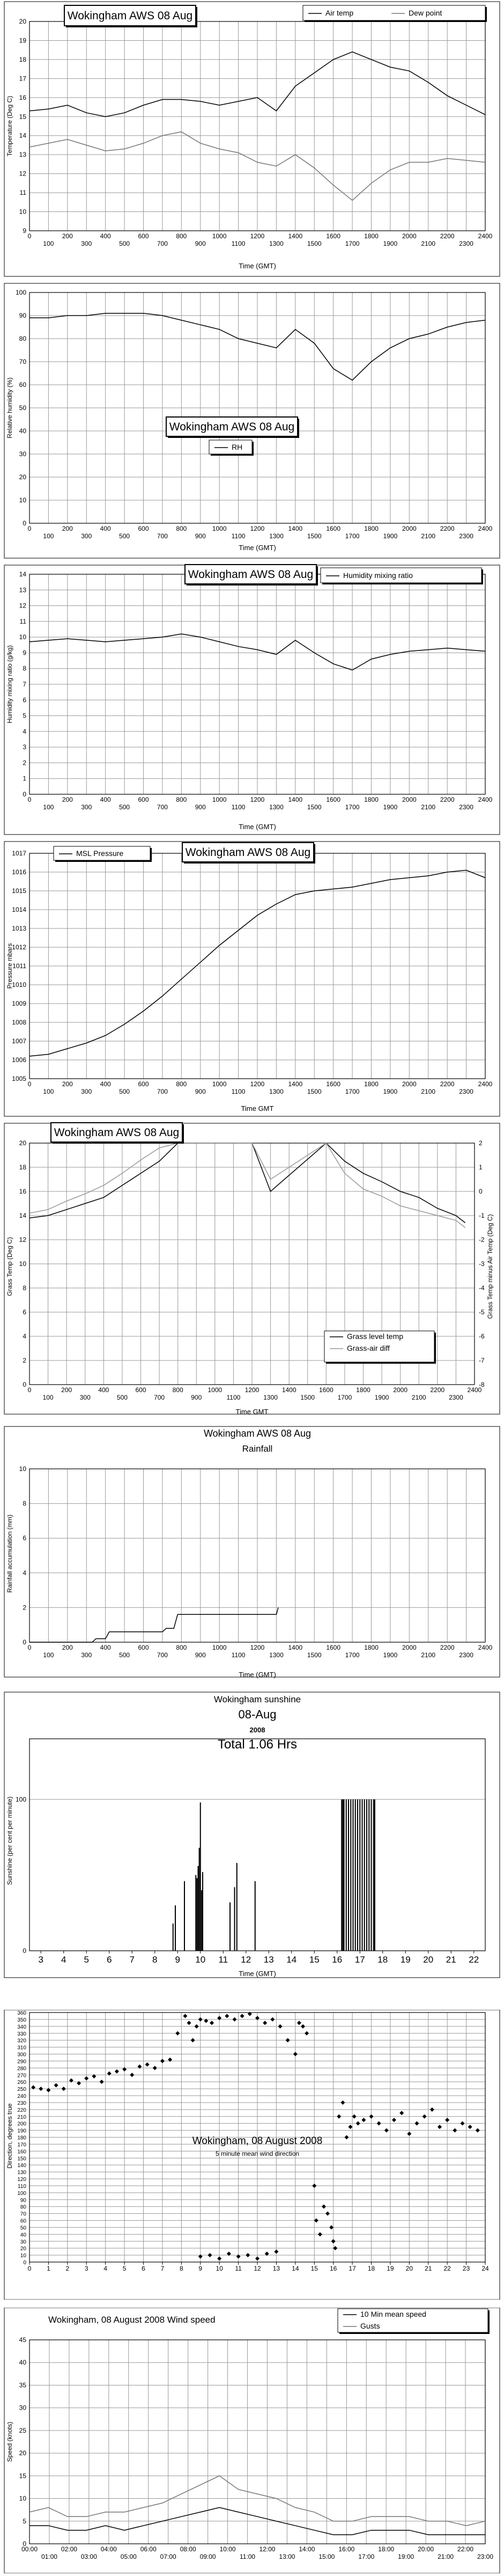 The image size is (504, 2576). Describe the element at coordinates (482, 1360) in the screenshot. I see `y2-tick-label: -7` at that location.